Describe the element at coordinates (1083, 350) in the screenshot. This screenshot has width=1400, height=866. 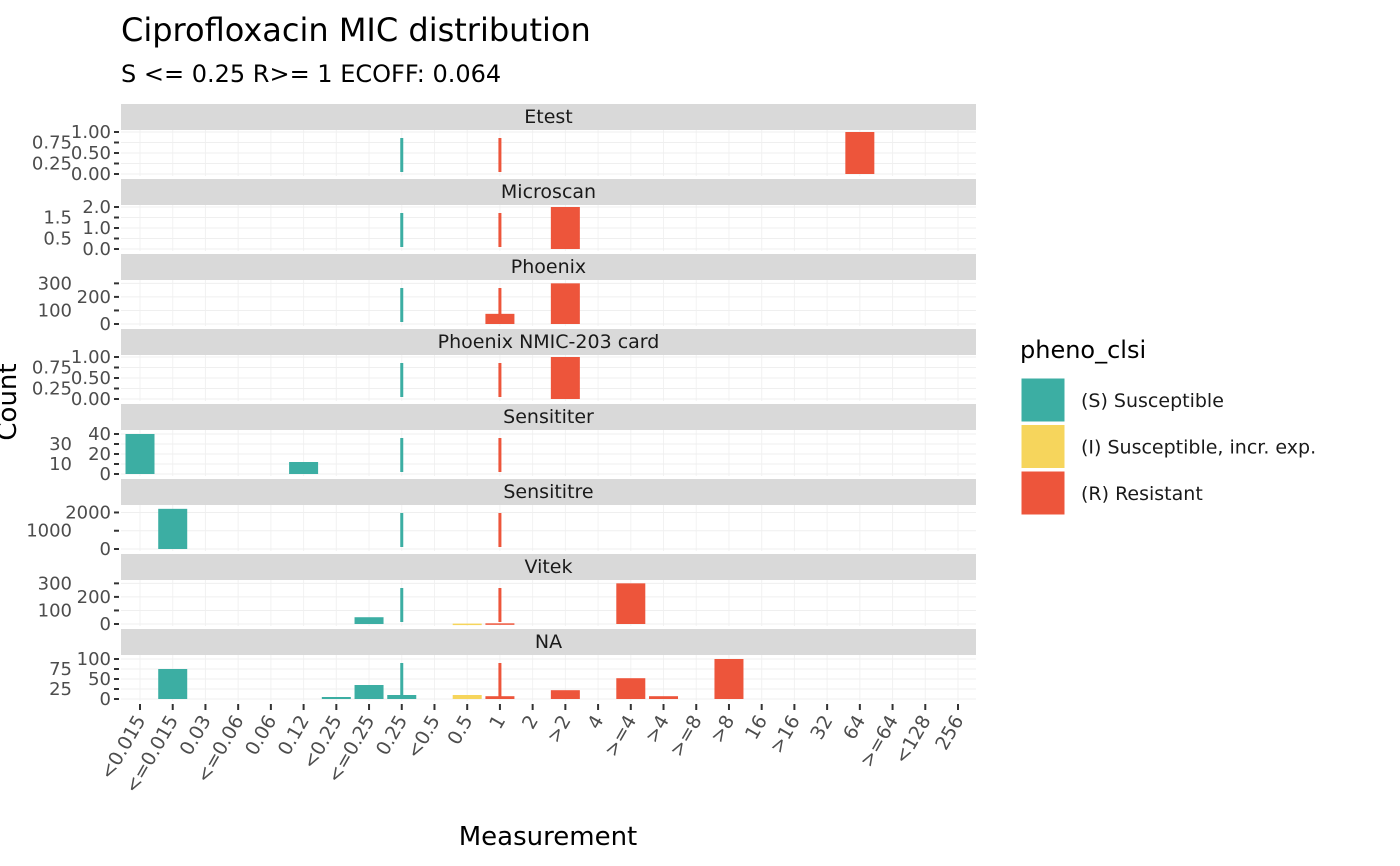
I see `legend-title: pheno_clsi` at that location.